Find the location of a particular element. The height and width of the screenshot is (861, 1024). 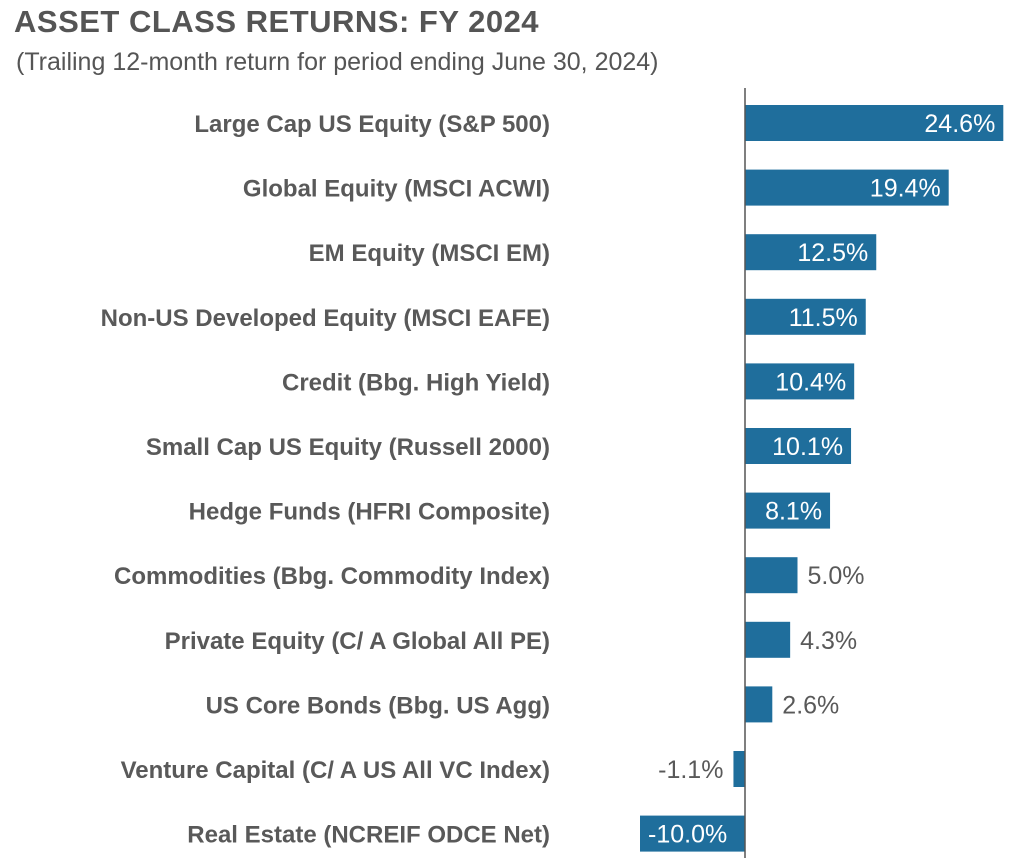

category-label: Hedge Funds (HFRI Composite) is located at coordinates (369, 512).